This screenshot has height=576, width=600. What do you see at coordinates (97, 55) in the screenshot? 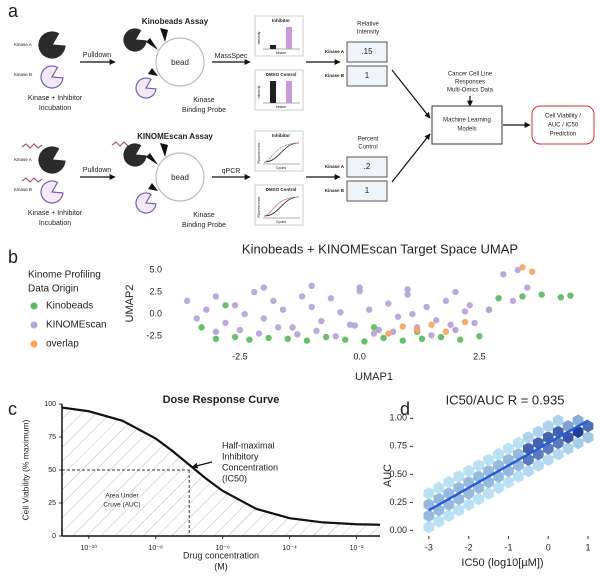
I see `label: Pulldown` at bounding box center [97, 55].